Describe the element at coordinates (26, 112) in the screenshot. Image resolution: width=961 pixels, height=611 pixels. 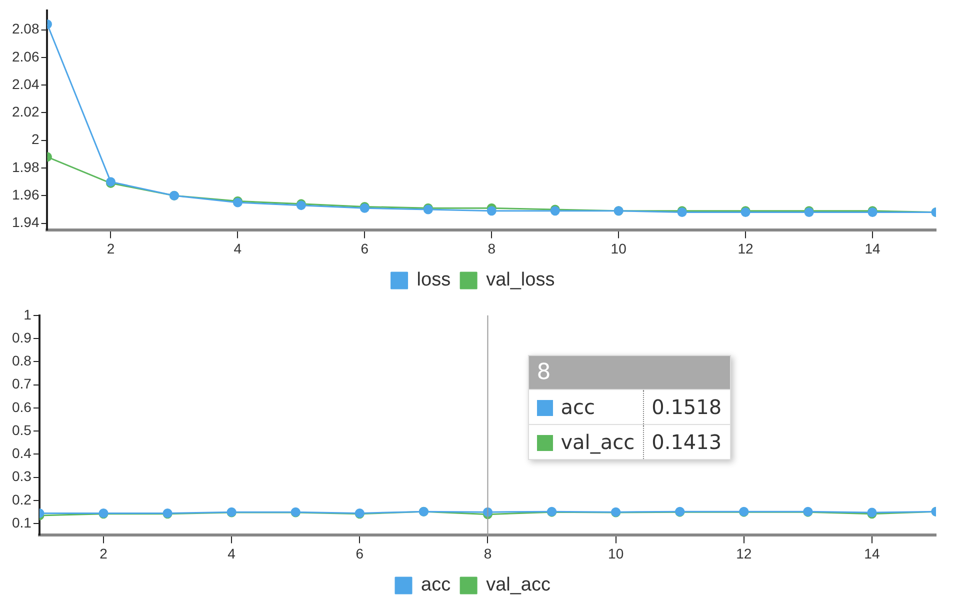
I see `y-tick-label: 2.02` at that location.